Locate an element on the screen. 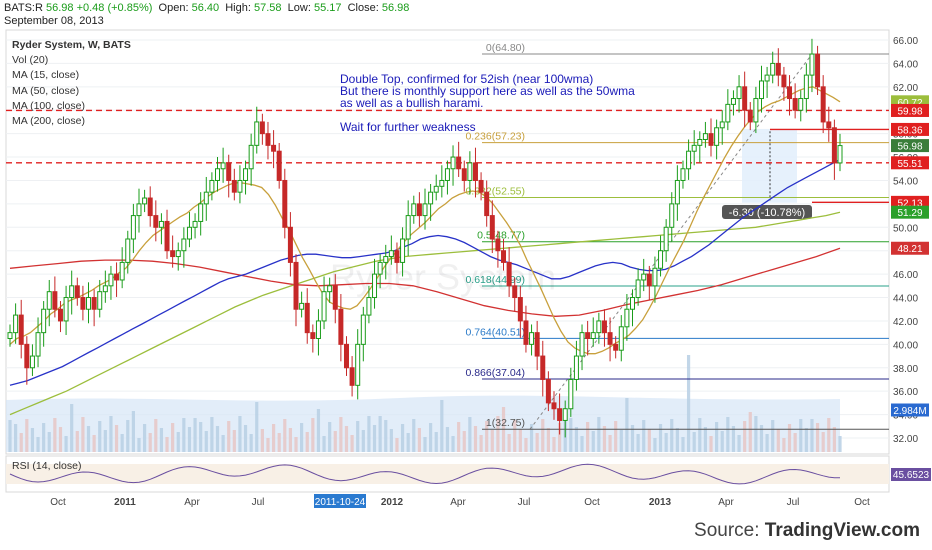 Image resolution: width=932 pixels, height=550 pixels. open-value: 56.40 is located at coordinates (205, 8).